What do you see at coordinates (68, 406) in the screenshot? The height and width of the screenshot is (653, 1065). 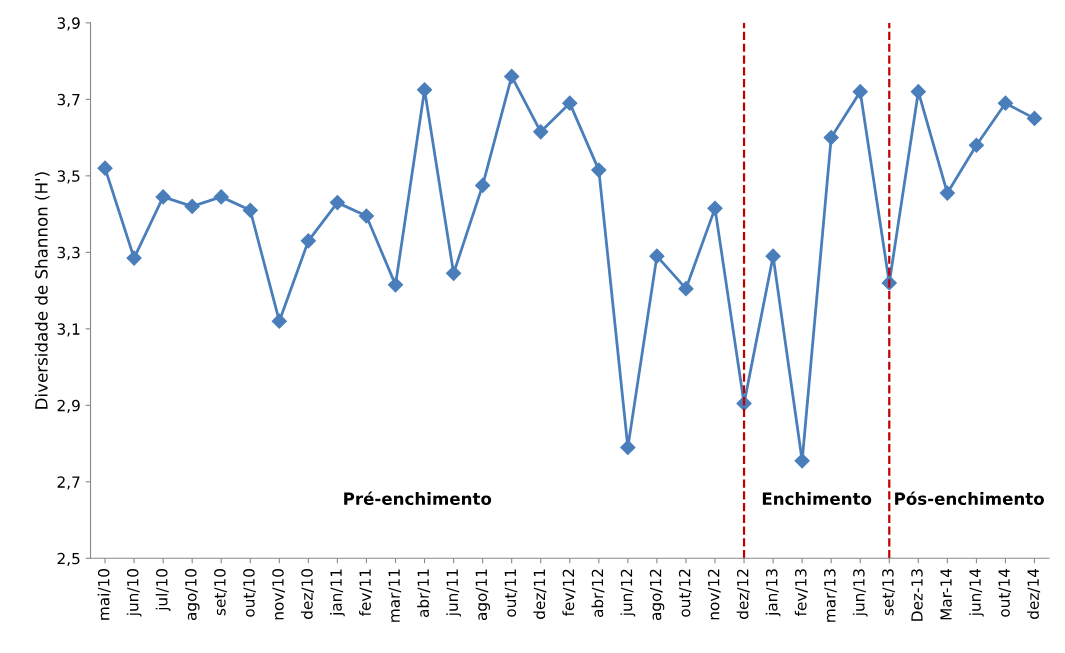 I see `y-tick-label: 2,9` at bounding box center [68, 406].